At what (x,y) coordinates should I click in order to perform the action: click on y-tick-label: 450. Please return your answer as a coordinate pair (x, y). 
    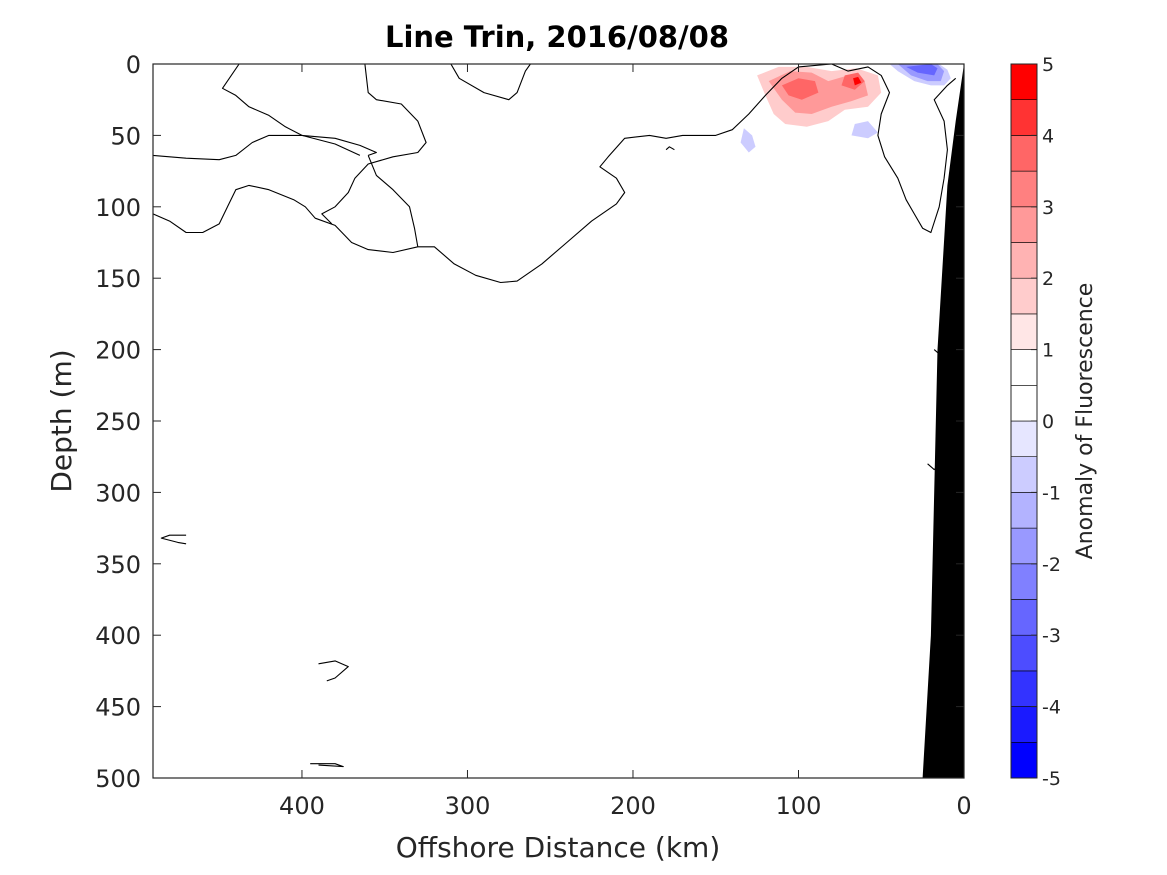
    Looking at the image, I should click on (118, 708).